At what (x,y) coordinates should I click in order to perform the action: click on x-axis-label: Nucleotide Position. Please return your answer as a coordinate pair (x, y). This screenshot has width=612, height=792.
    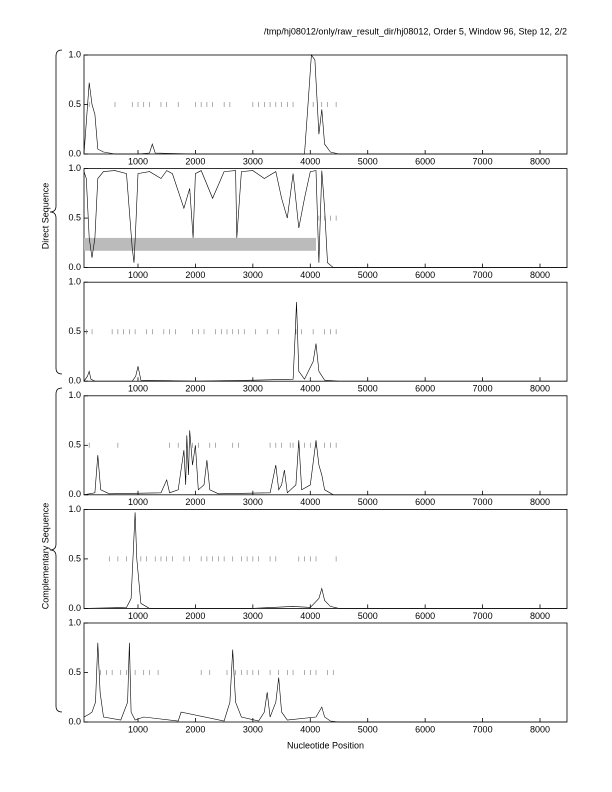
    Looking at the image, I should click on (325, 745).